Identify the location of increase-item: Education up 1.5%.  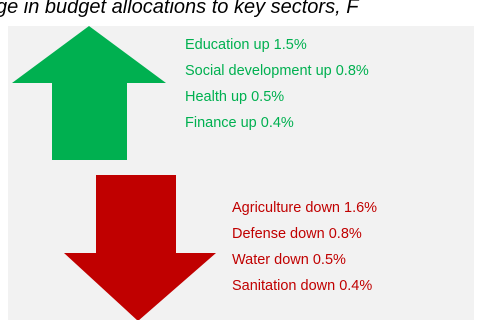
(246, 45).